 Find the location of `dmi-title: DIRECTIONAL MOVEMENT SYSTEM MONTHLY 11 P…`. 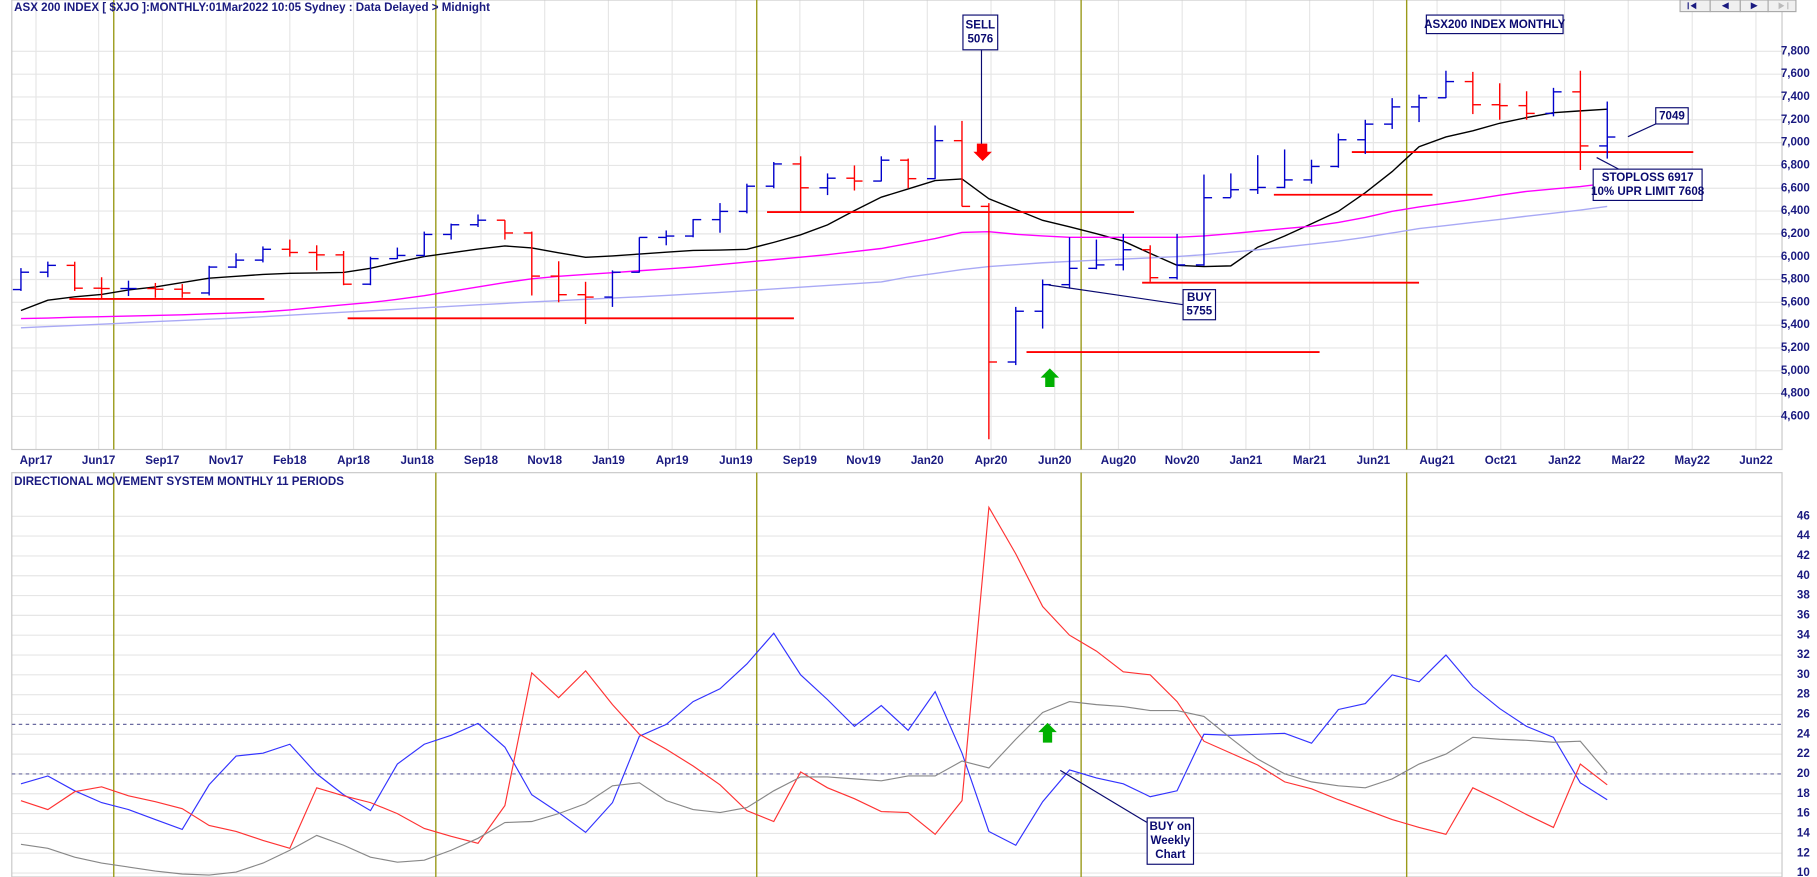

dmi-title: DIRECTIONAL MOVEMENT SYSTEM MONTHLY 11 P… is located at coordinates (179, 482).